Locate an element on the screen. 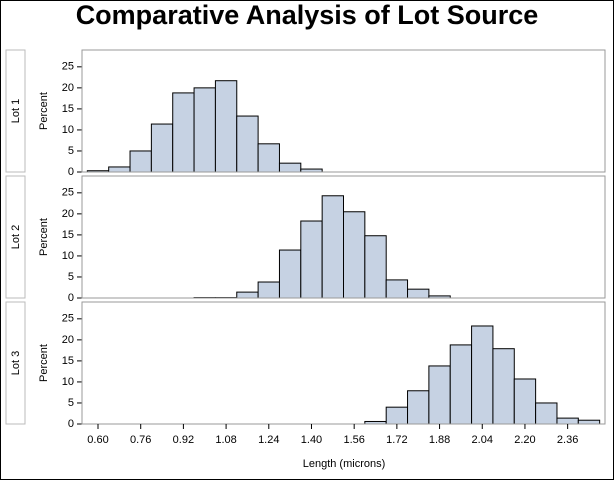 Image resolution: width=614 pixels, height=480 pixels. panel-label: Lot 1 is located at coordinates (16, 111).